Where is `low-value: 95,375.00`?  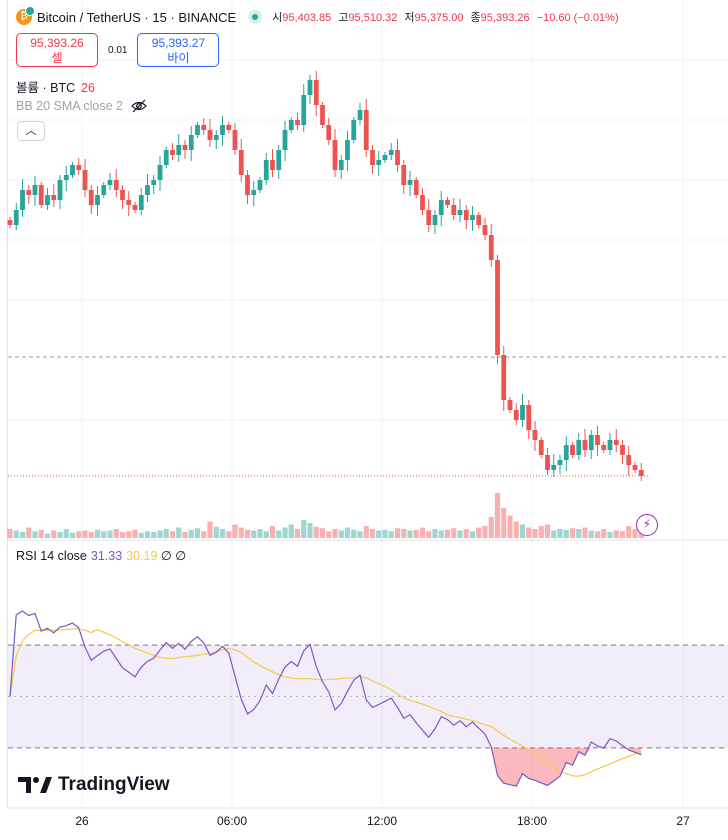 low-value: 95,375.00 is located at coordinates (439, 18).